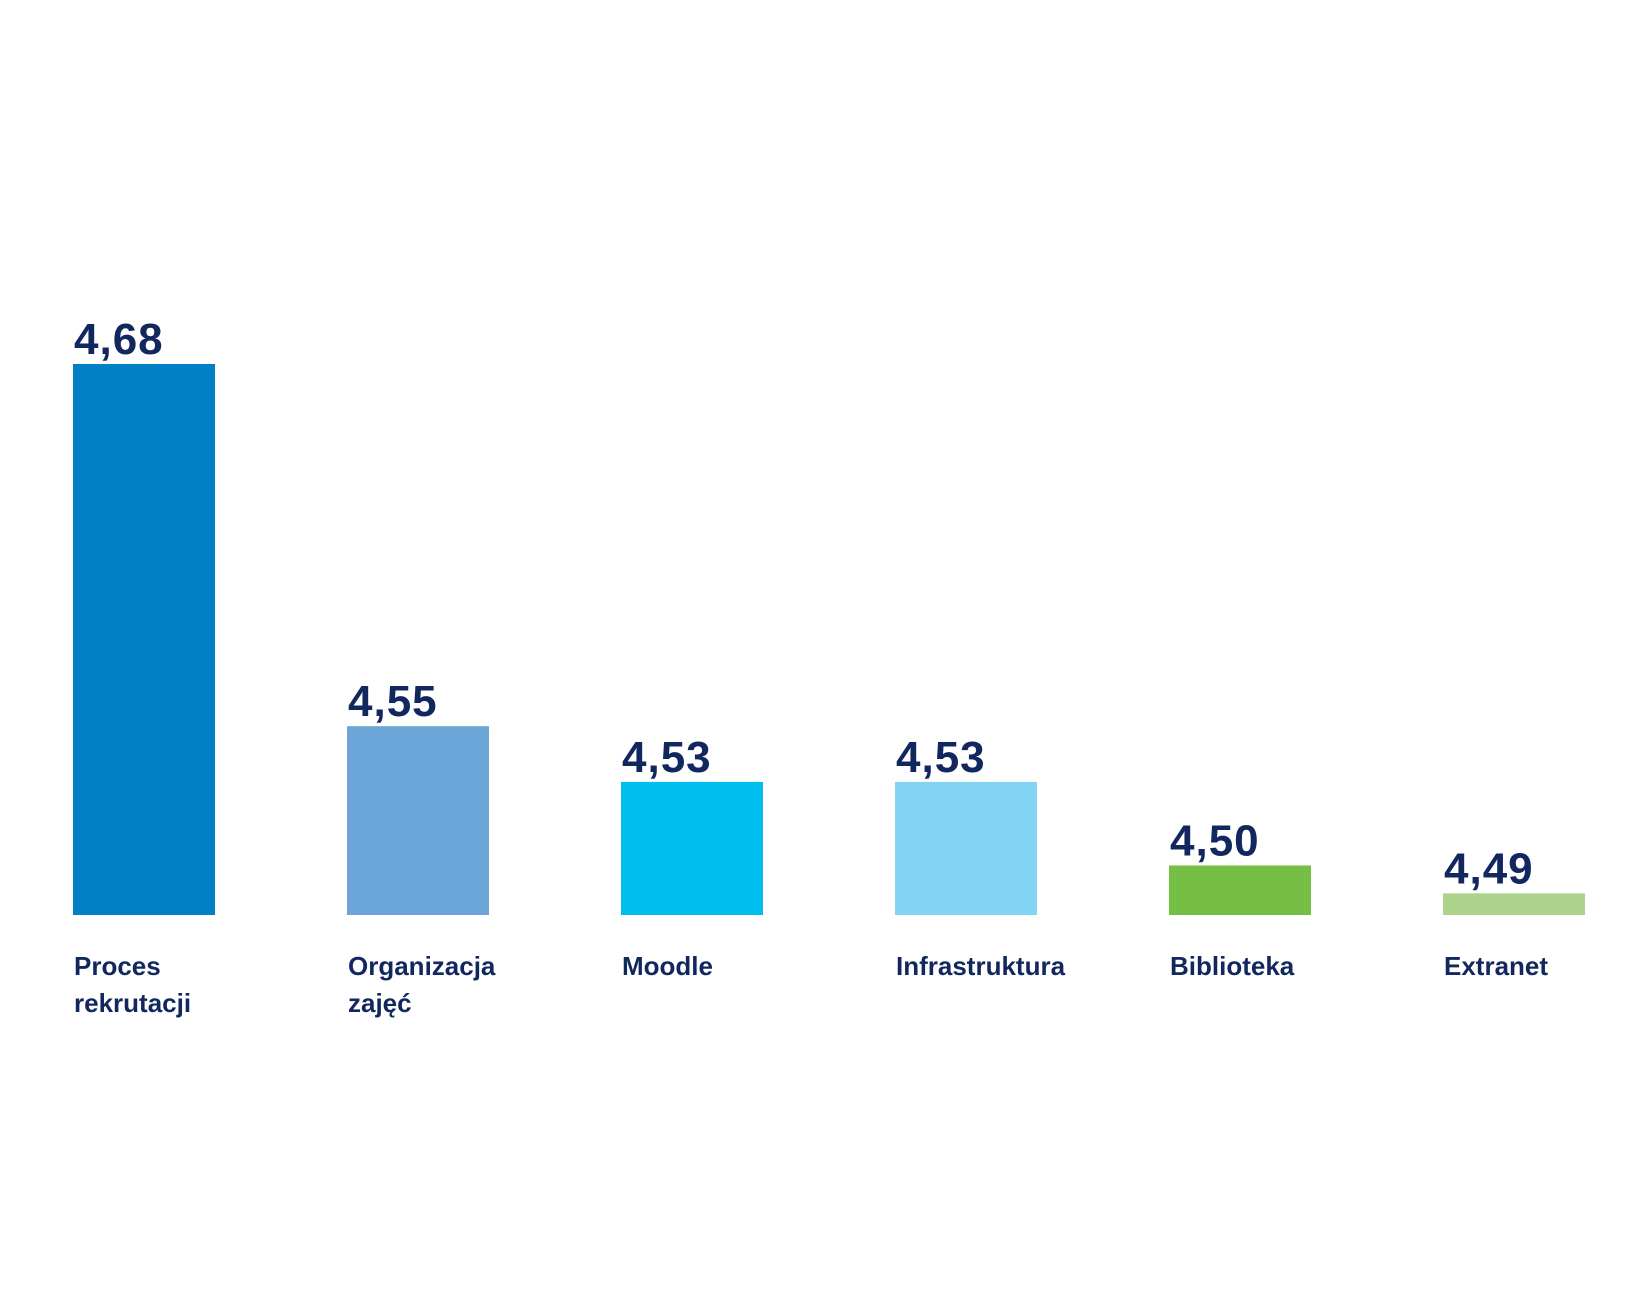  Describe the element at coordinates (1489, 868) in the screenshot. I see `value-label-6: 4,49` at that location.